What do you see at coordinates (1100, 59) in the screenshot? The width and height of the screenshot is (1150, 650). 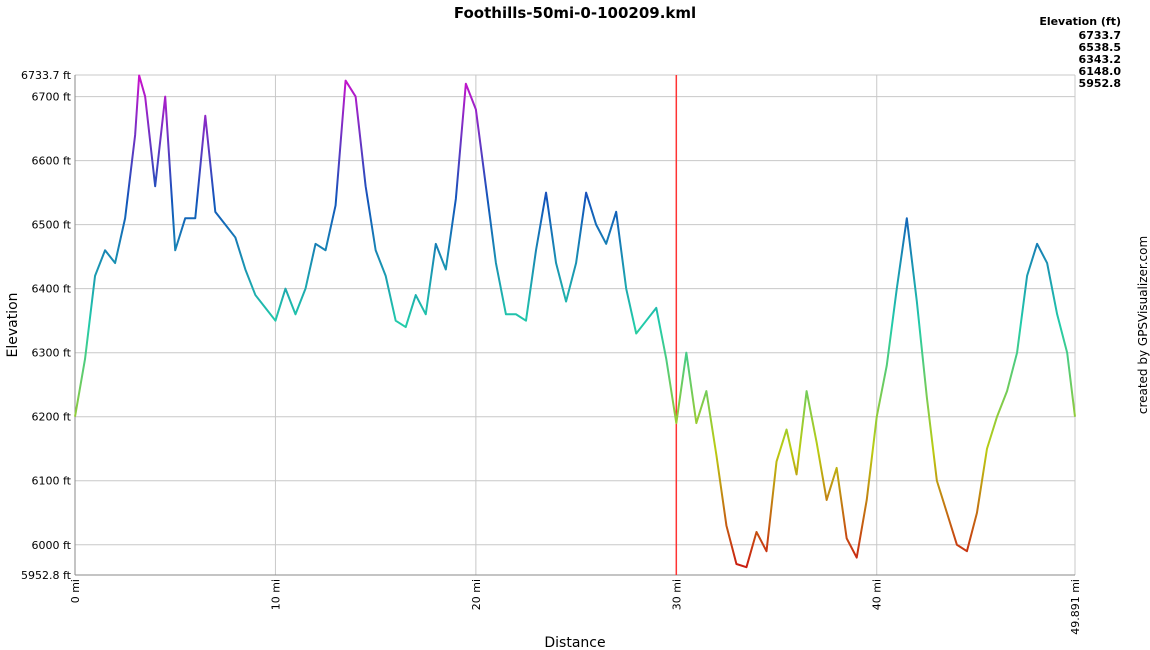 I see `legend-entry: 6343.2` at bounding box center [1100, 59].